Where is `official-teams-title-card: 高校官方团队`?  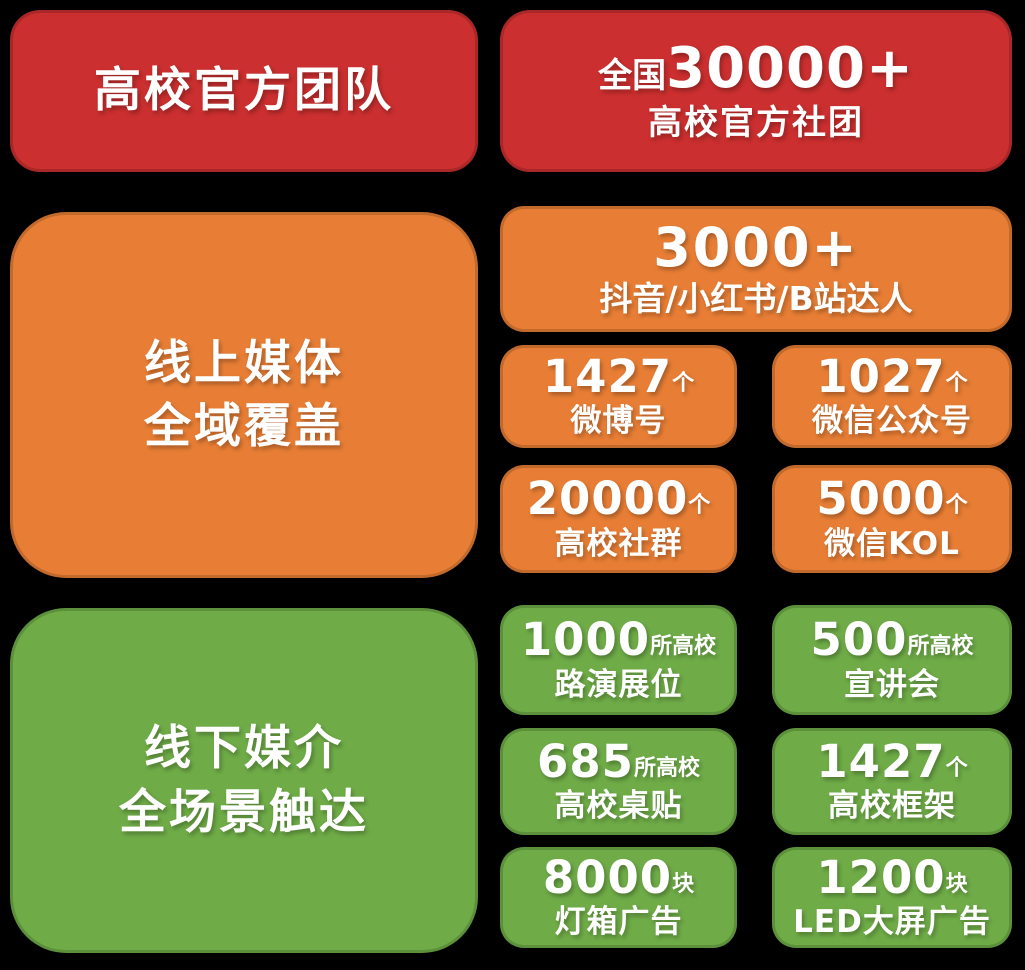 official-teams-title-card: 高校官方团队 is located at coordinates (244, 91).